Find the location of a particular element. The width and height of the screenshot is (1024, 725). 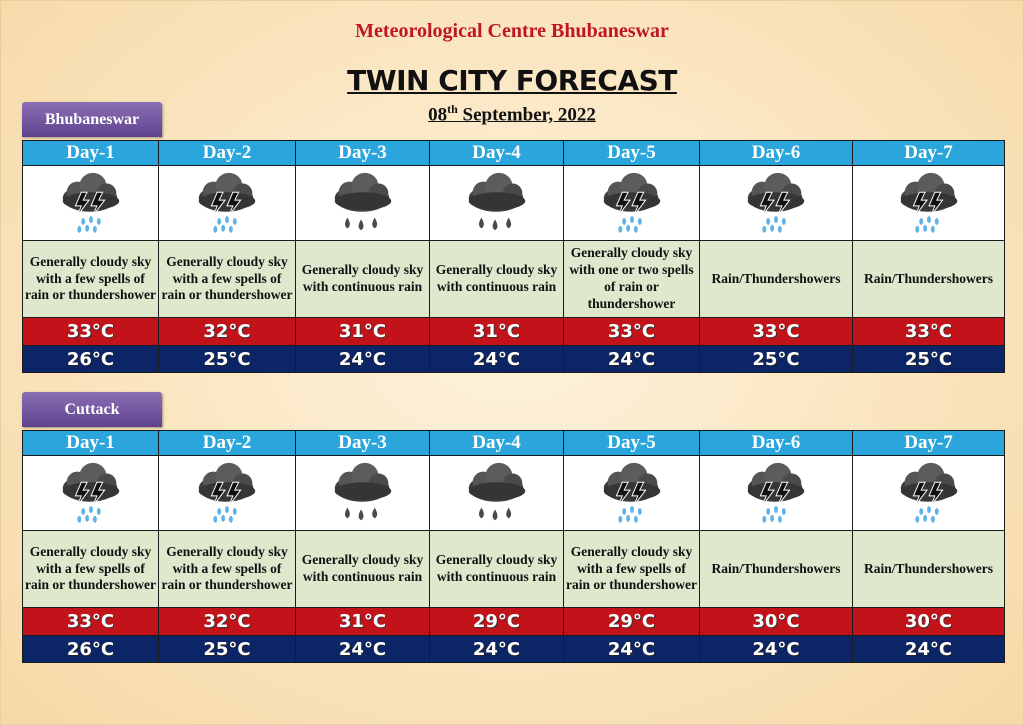

min-temp-row: 26°C 25°C 24°C 24°C 24°C 24°C 24°C is located at coordinates (513, 649).